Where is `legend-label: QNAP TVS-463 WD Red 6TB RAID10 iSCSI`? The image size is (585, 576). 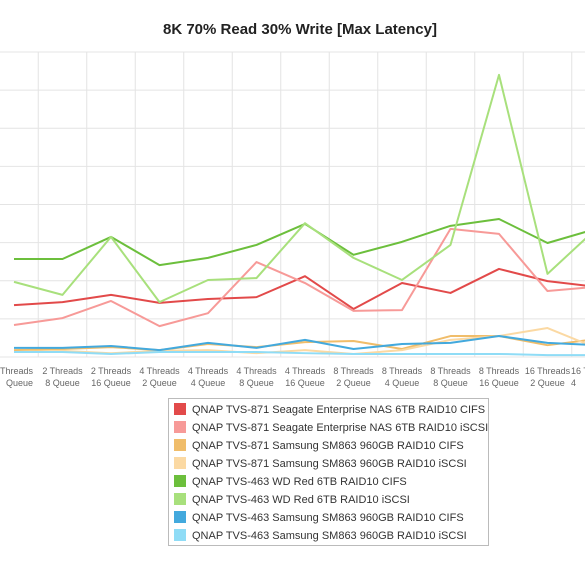
legend-label: QNAP TVS-463 WD Red 6TB RAID10 iSCSI is located at coordinates (301, 500).